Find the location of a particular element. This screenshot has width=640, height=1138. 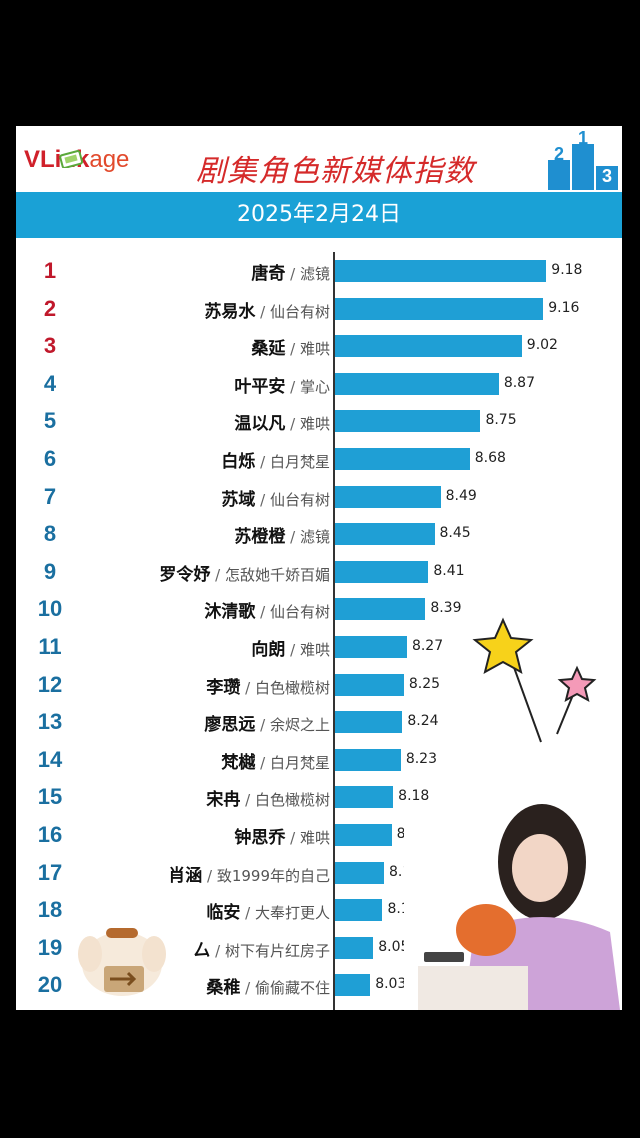

value-label: 8.05 is located at coordinates (394, 946).